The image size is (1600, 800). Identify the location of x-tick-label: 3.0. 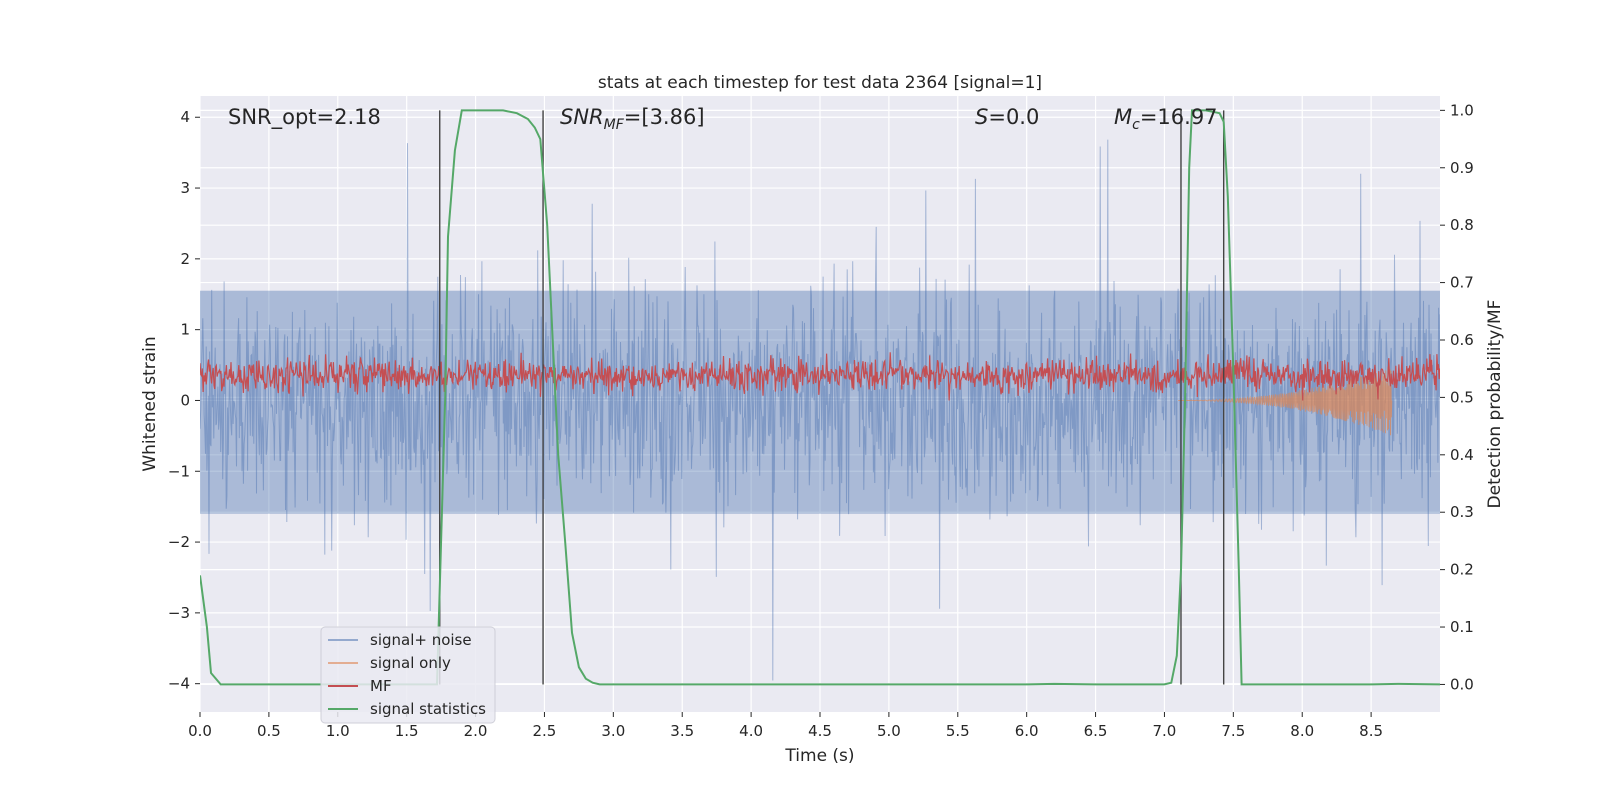
(613, 731).